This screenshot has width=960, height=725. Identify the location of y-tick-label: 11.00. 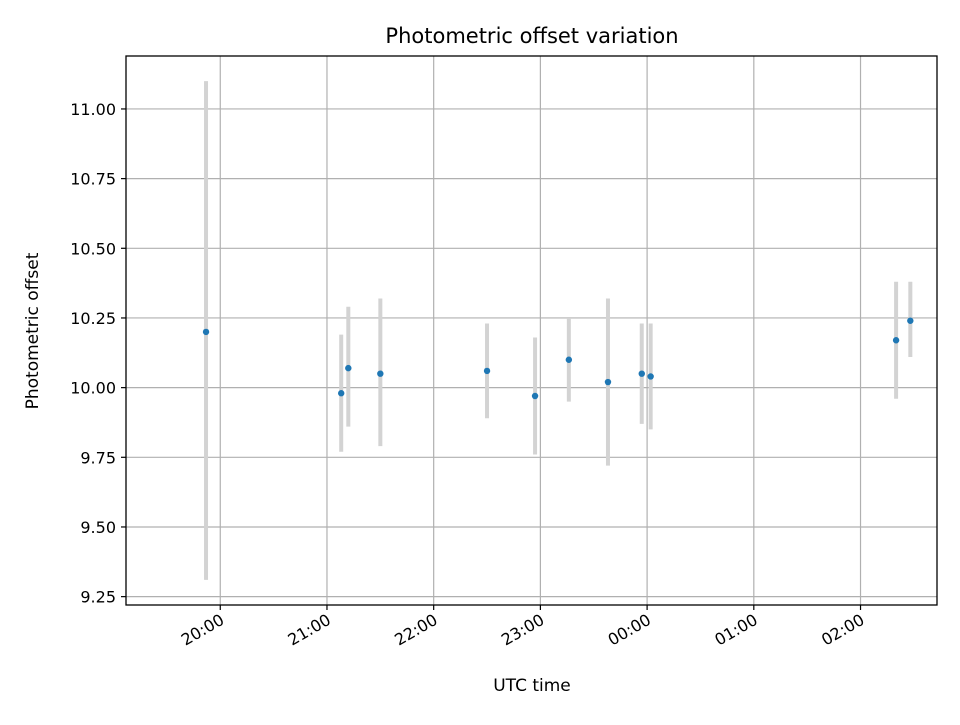
(93, 109).